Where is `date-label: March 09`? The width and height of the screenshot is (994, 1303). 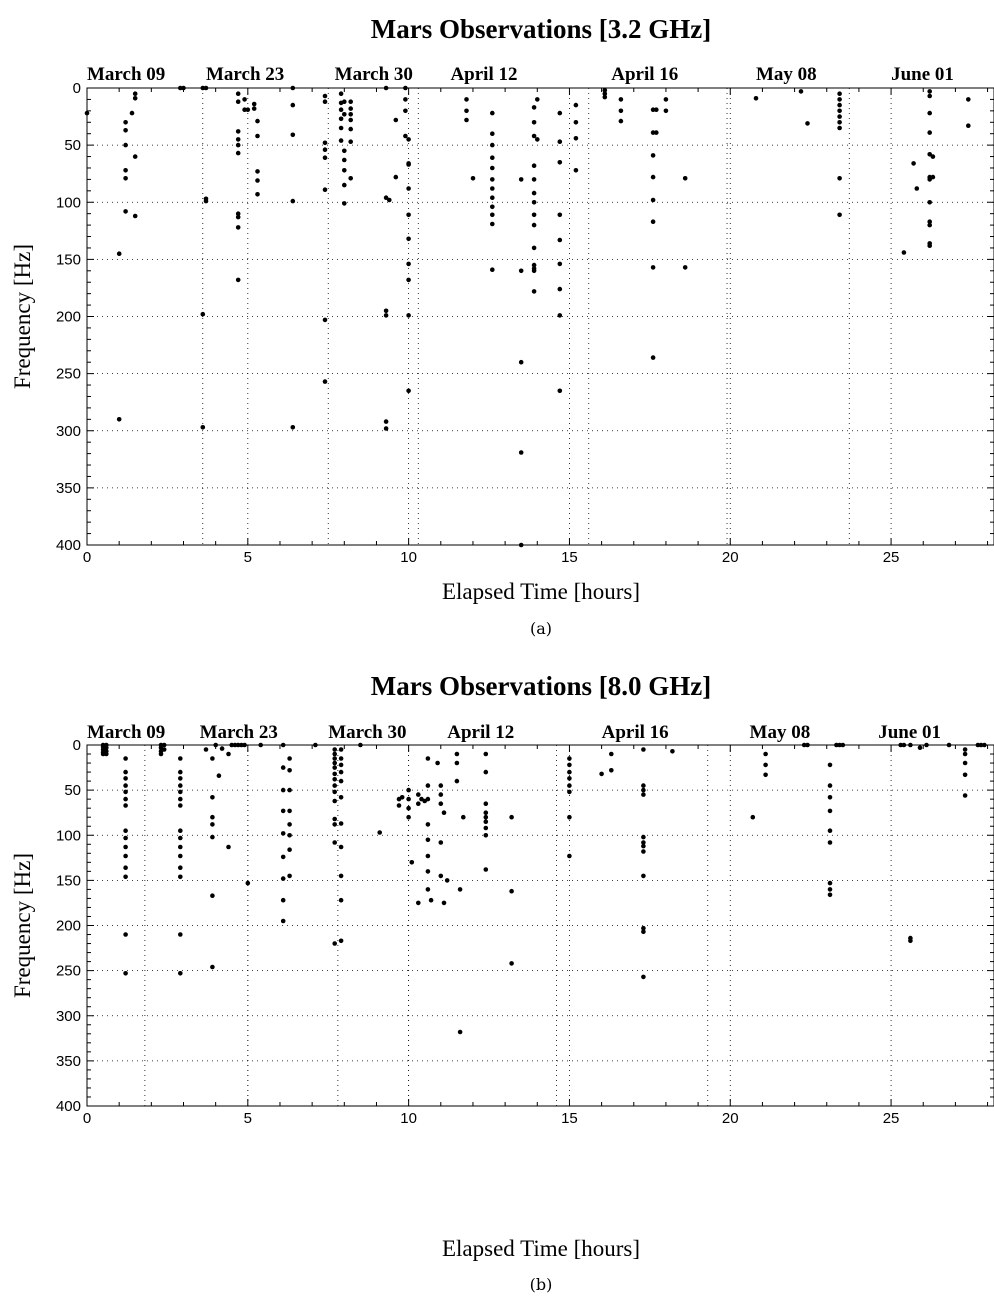 date-label: March 09 is located at coordinates (126, 732).